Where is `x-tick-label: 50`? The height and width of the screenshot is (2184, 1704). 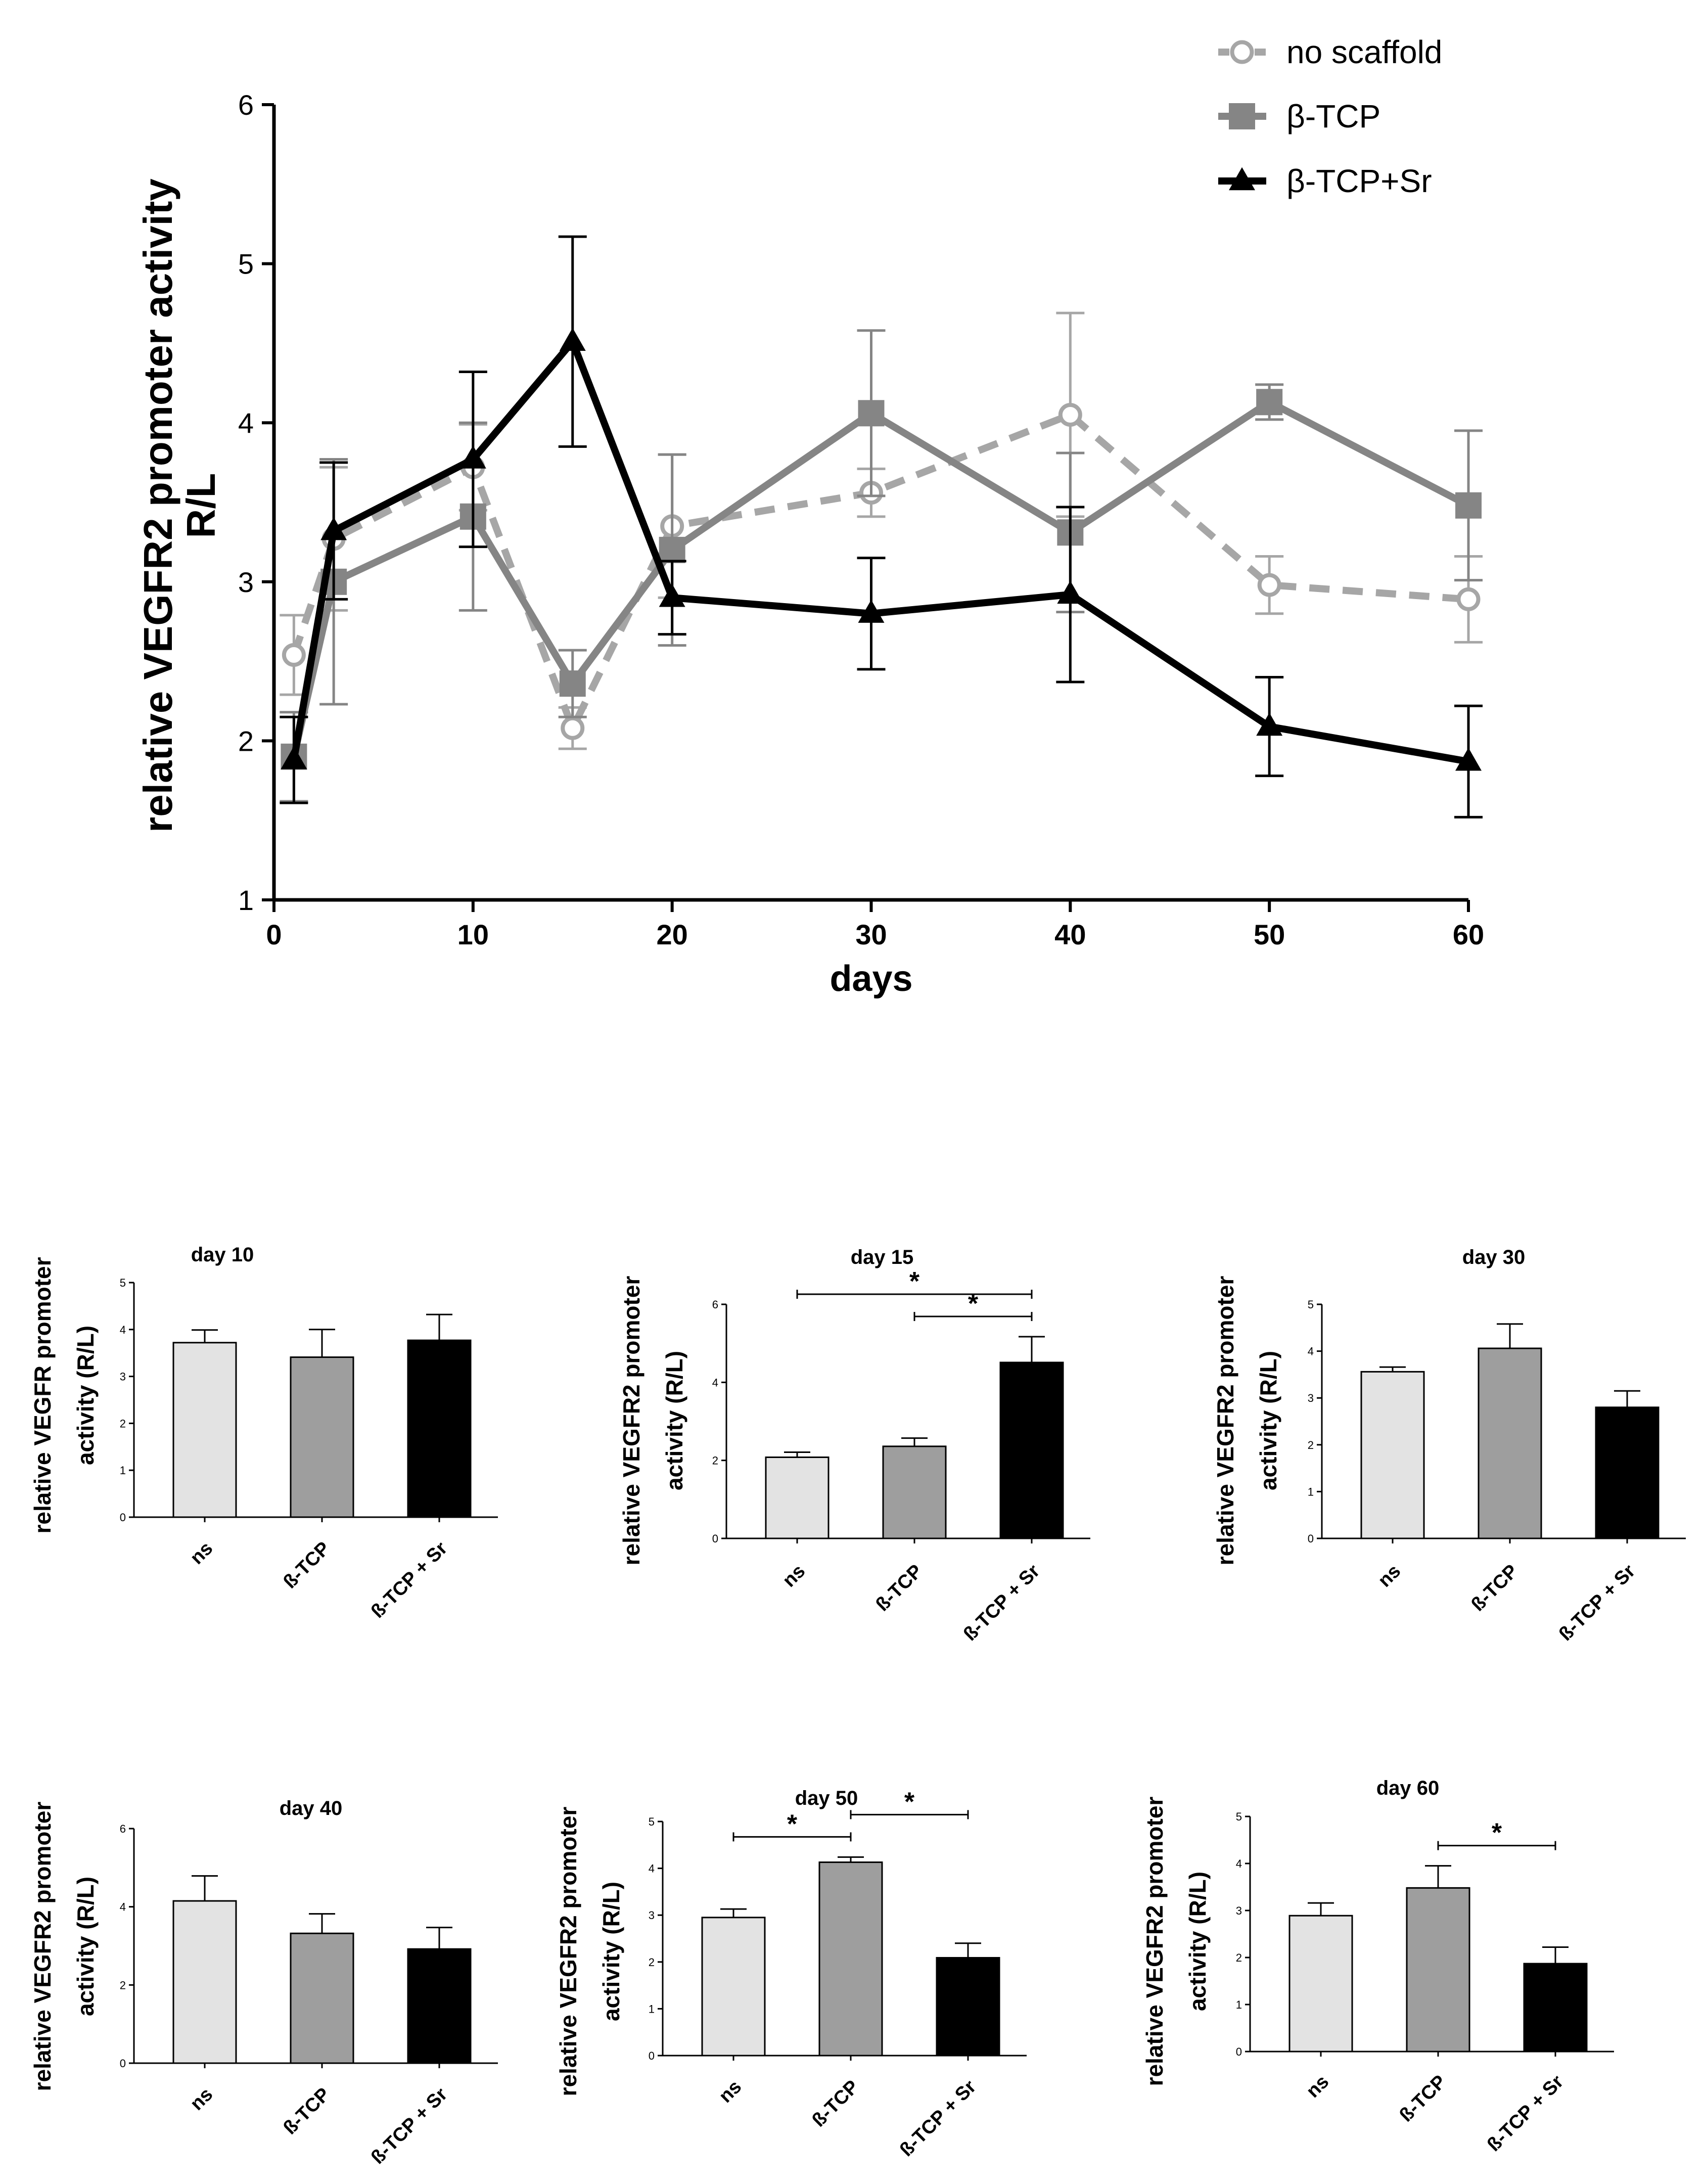
x-tick-label: 50 is located at coordinates (1269, 934).